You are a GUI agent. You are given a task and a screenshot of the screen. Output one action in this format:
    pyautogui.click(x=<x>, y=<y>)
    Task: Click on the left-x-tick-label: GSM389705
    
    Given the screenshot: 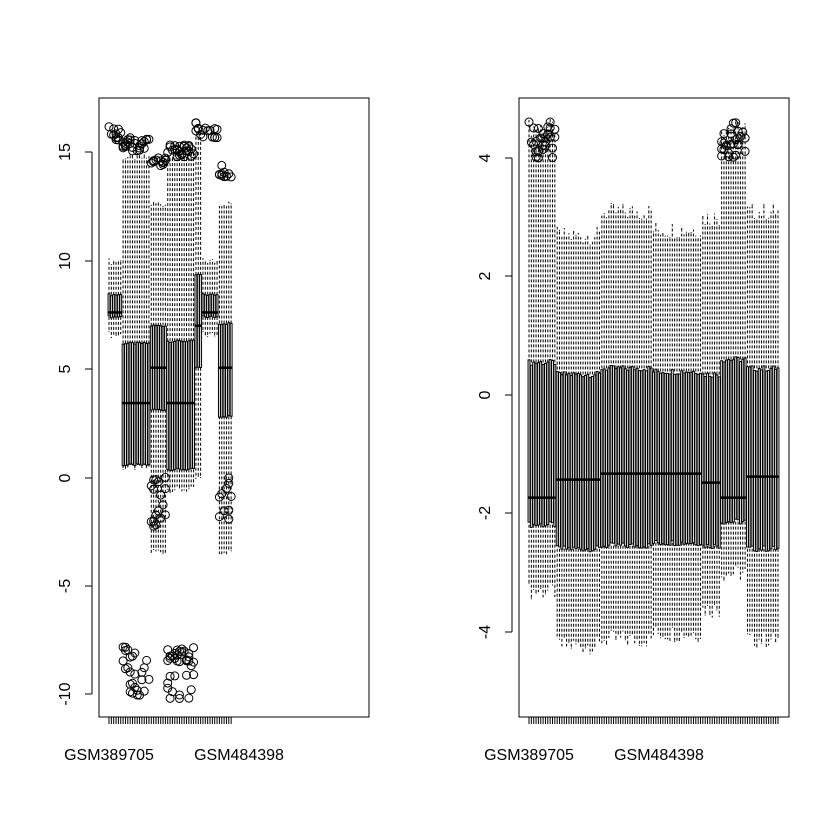 What is the action you would take?
    pyautogui.click(x=109, y=755)
    